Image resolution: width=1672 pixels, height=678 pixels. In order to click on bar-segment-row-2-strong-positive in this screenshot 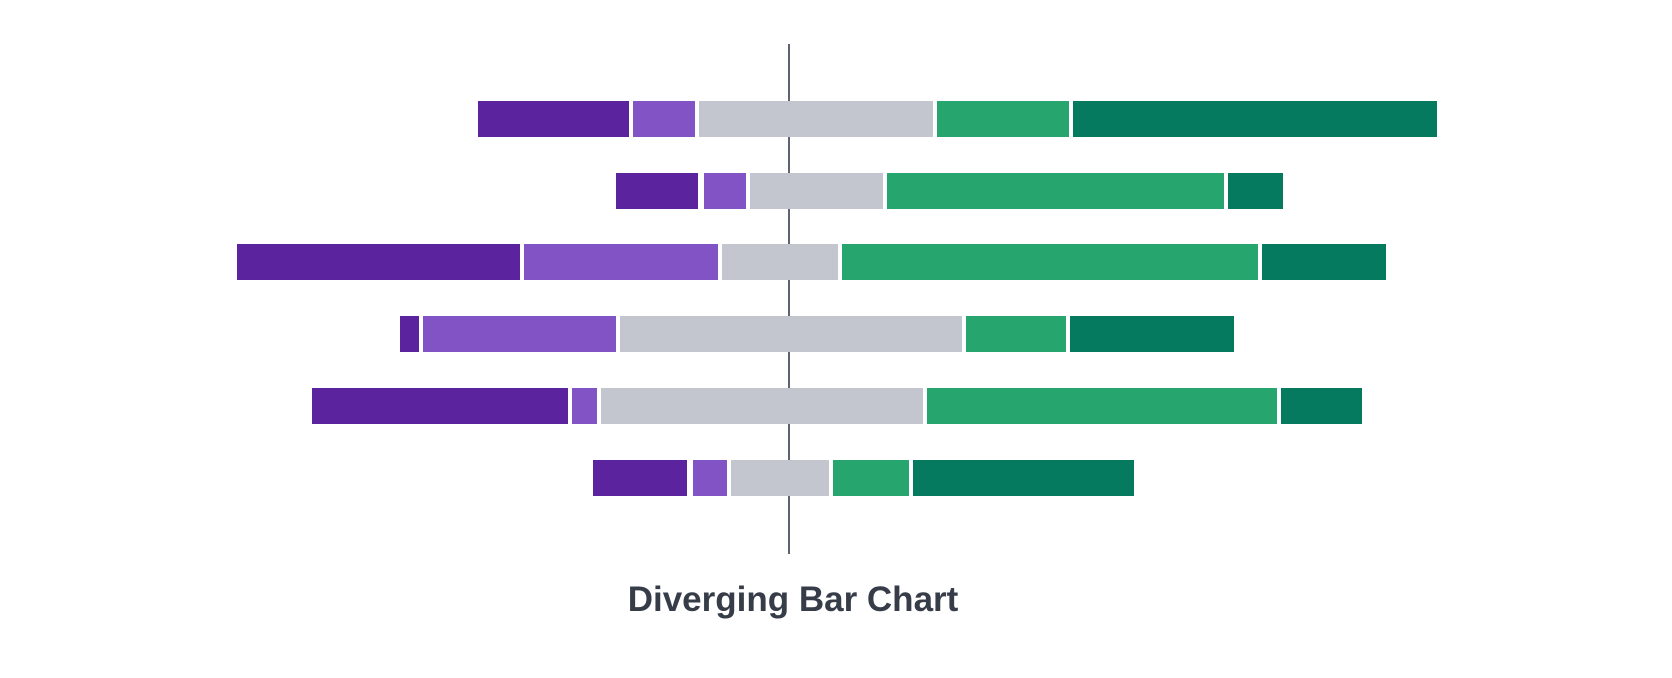, I will do `click(1255, 191)`.